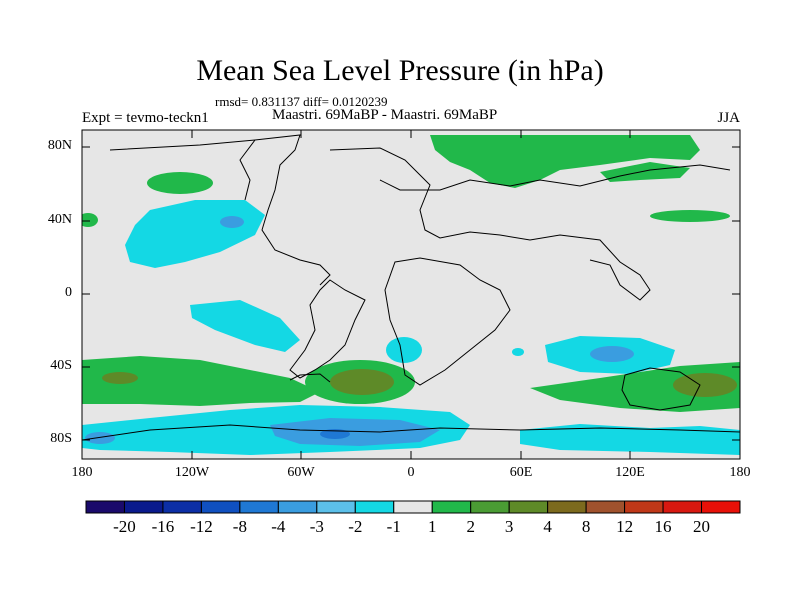 This screenshot has width=800, height=600. Describe the element at coordinates (59, 145) in the screenshot. I see `lat-tick-80n: 80N` at that location.